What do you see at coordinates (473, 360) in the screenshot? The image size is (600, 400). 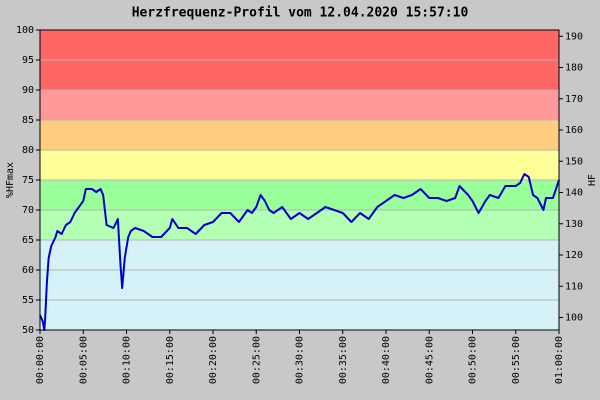 I see `x-tick-label: 00:50:00` at bounding box center [473, 360].